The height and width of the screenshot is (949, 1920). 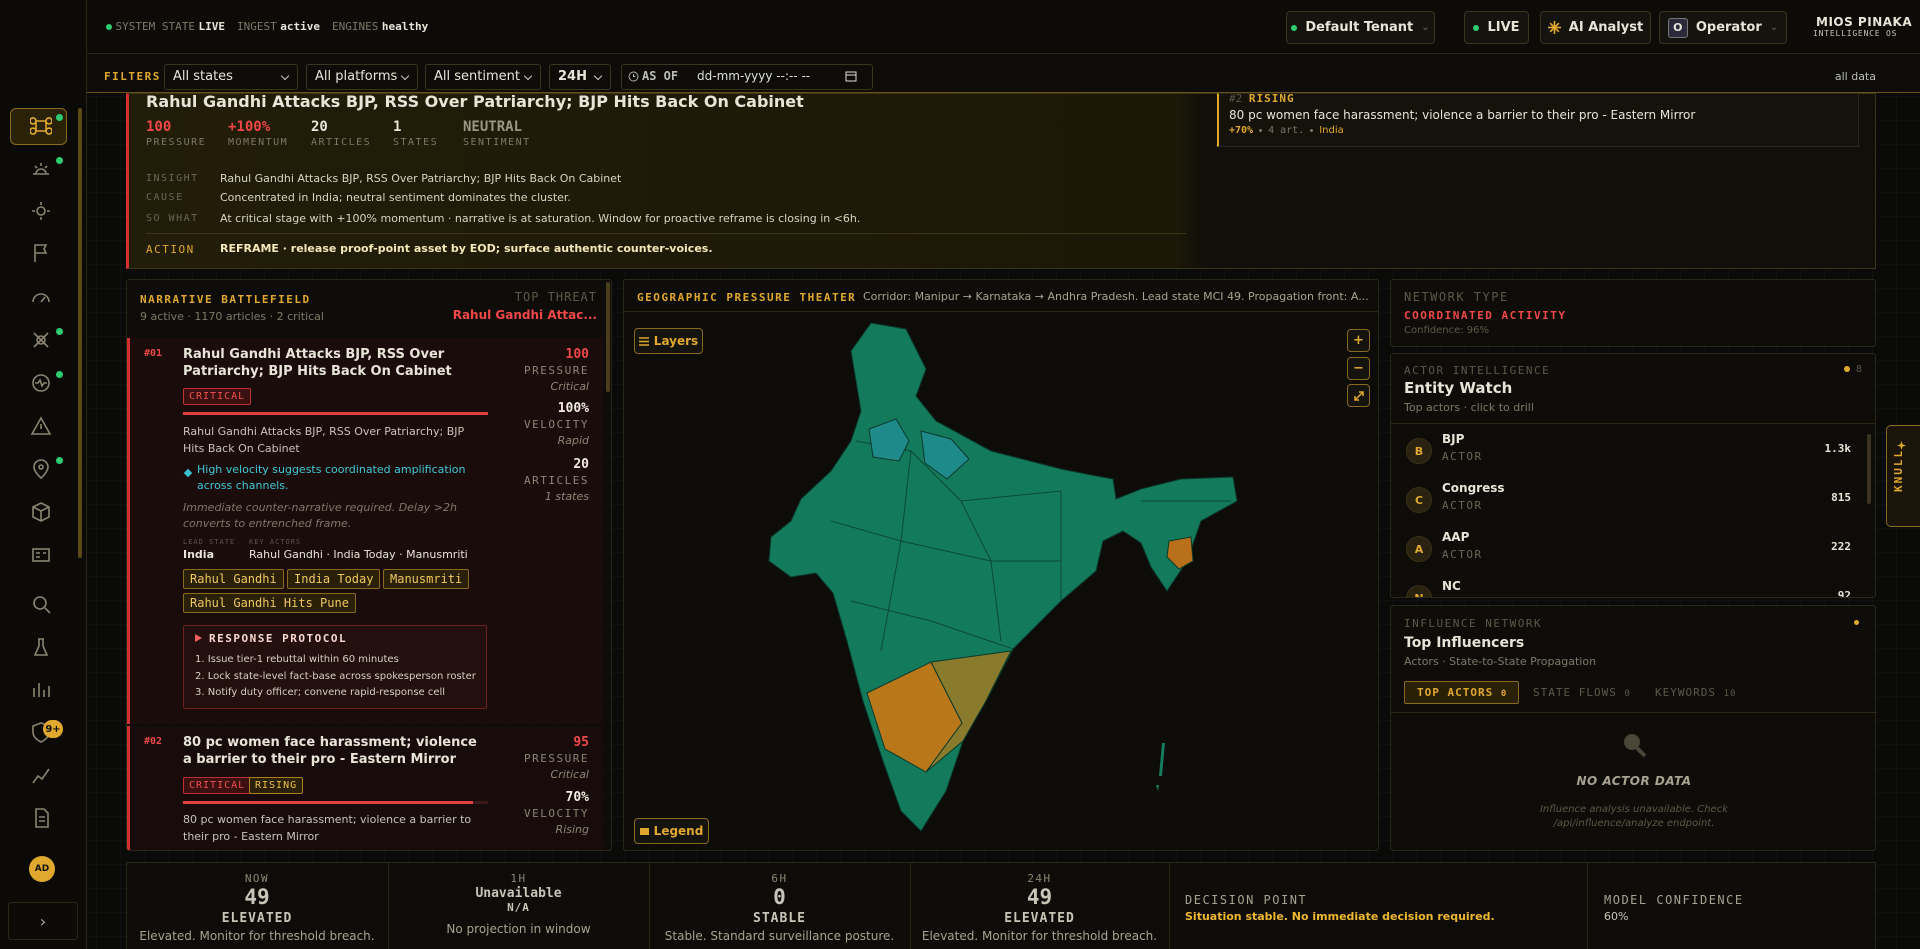 What do you see at coordinates (1462, 692) in the screenshot?
I see `tab: TOP ACTORS 0` at bounding box center [1462, 692].